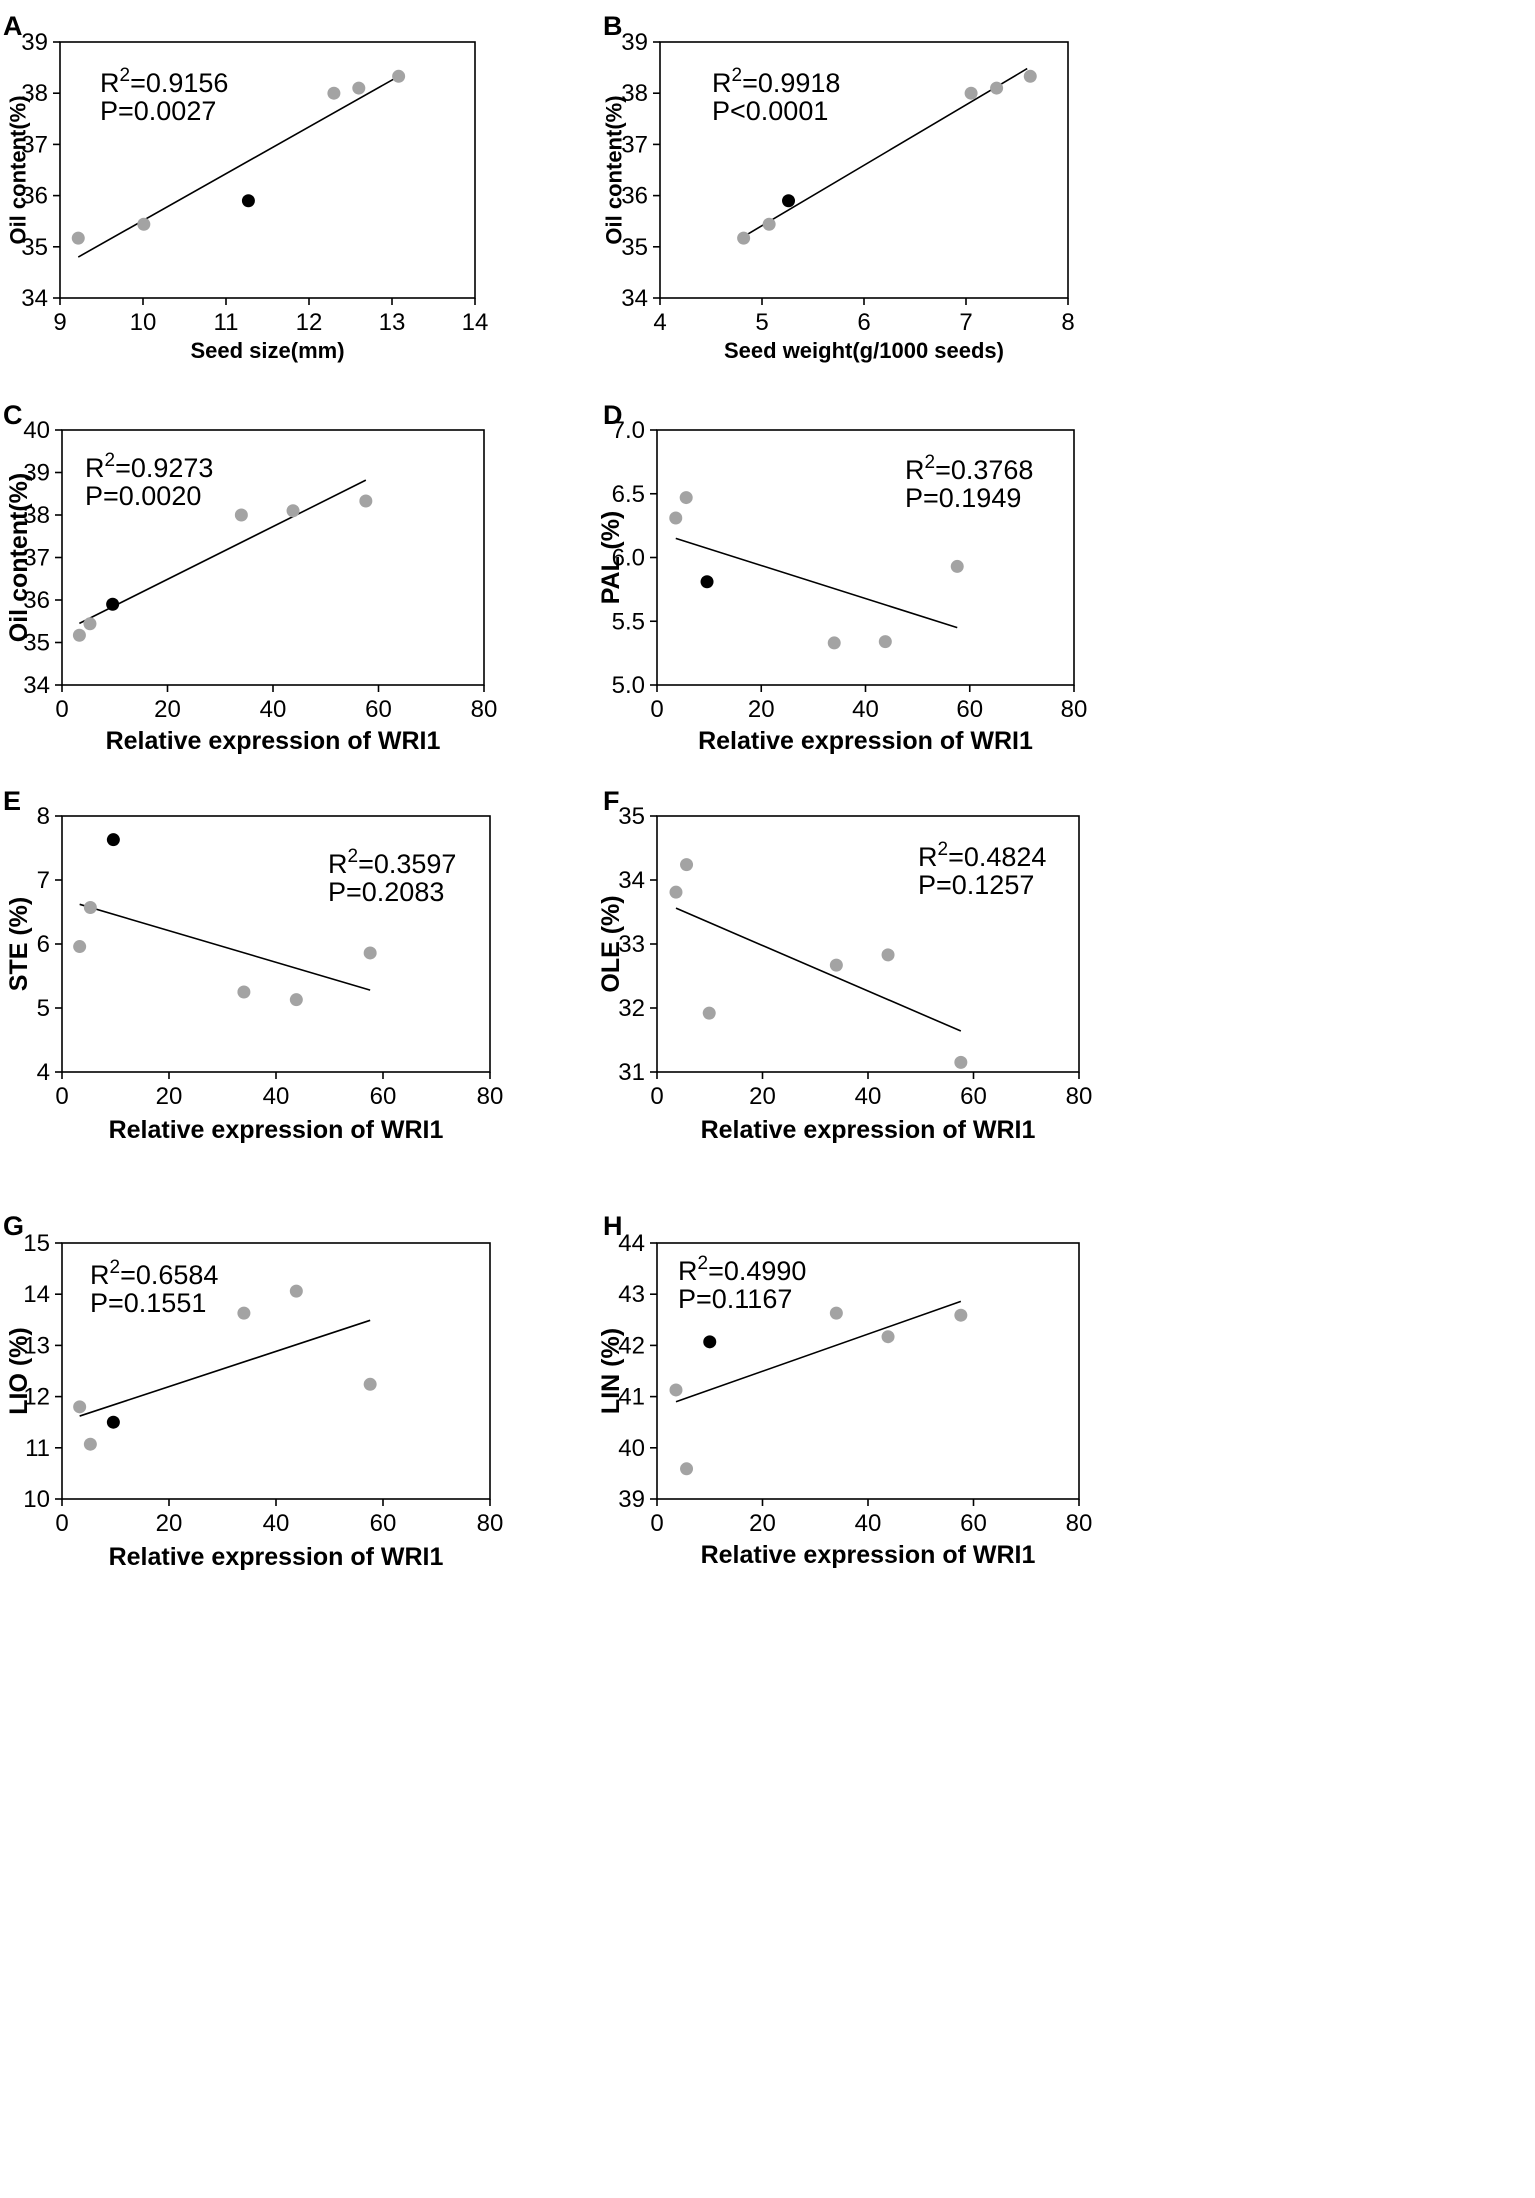 This screenshot has height=2198, width=1535. Describe the element at coordinates (19, 1371) in the screenshot. I see `y-axis-label: LIO (%)` at that location.